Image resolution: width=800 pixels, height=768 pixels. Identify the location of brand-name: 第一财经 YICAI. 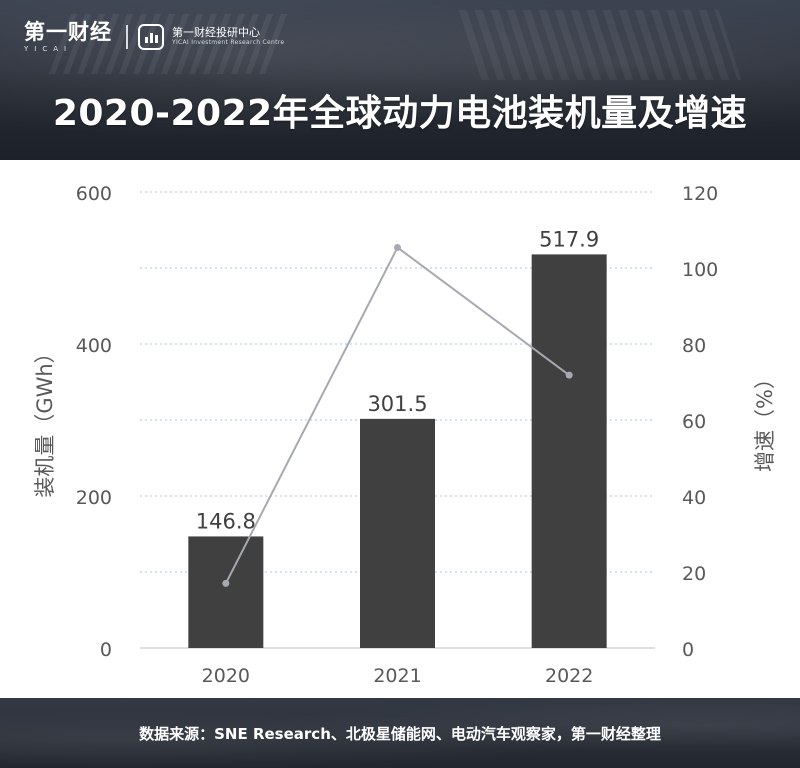
(68, 36).